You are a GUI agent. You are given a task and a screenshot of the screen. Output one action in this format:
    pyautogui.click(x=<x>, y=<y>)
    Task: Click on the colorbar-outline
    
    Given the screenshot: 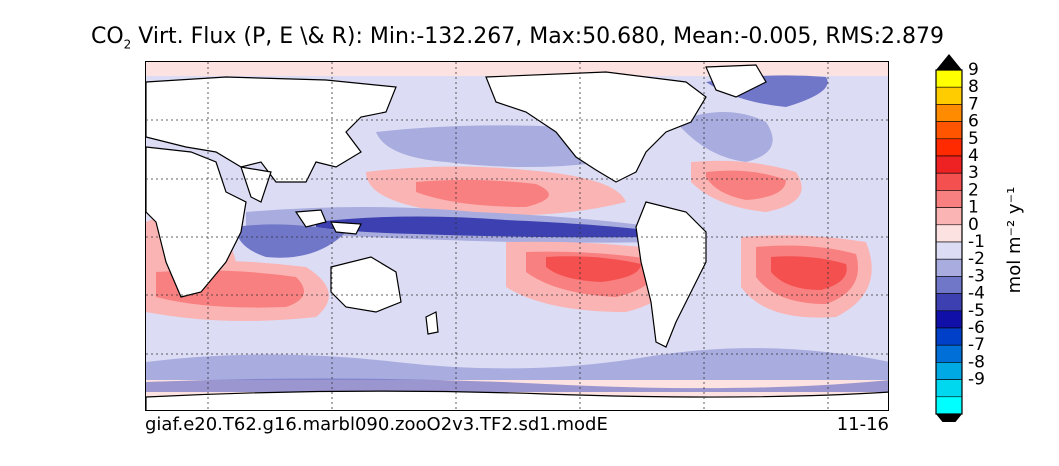 What is the action you would take?
    pyautogui.click(x=949, y=242)
    